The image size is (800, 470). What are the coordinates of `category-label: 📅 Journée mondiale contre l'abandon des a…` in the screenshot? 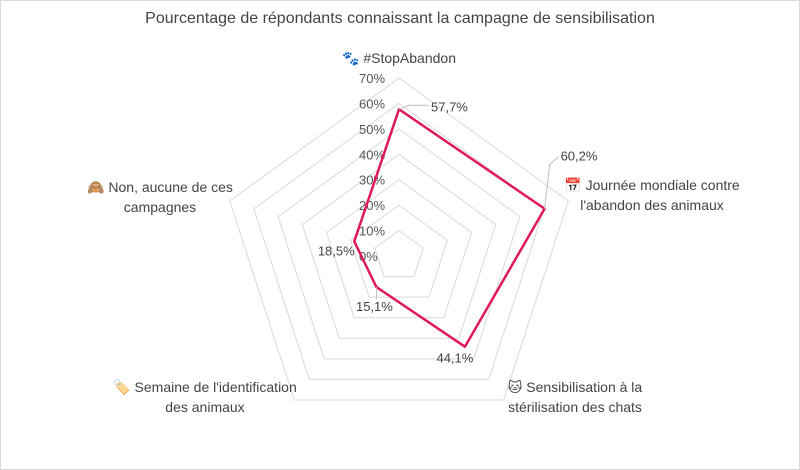 It's located at (652, 195).